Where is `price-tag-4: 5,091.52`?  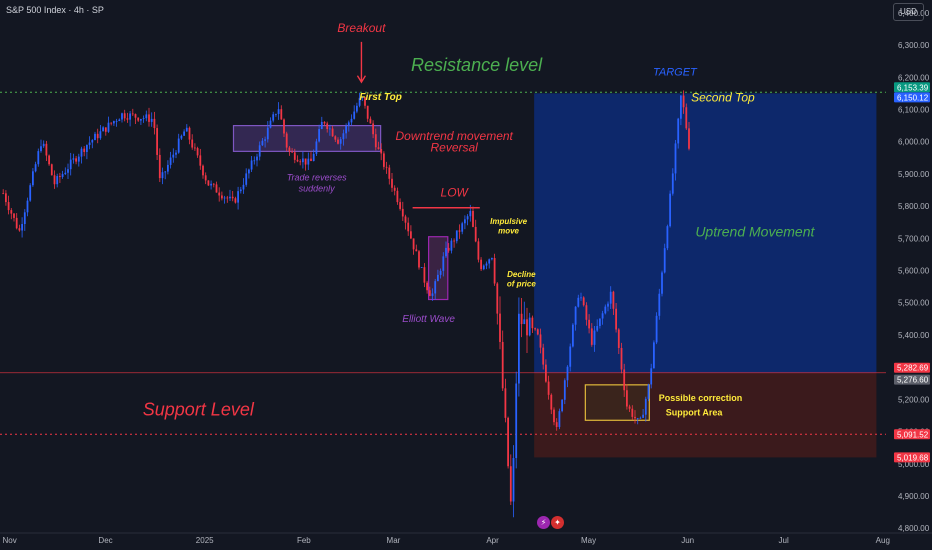
price-tag-4: 5,091.52 is located at coordinates (913, 434).